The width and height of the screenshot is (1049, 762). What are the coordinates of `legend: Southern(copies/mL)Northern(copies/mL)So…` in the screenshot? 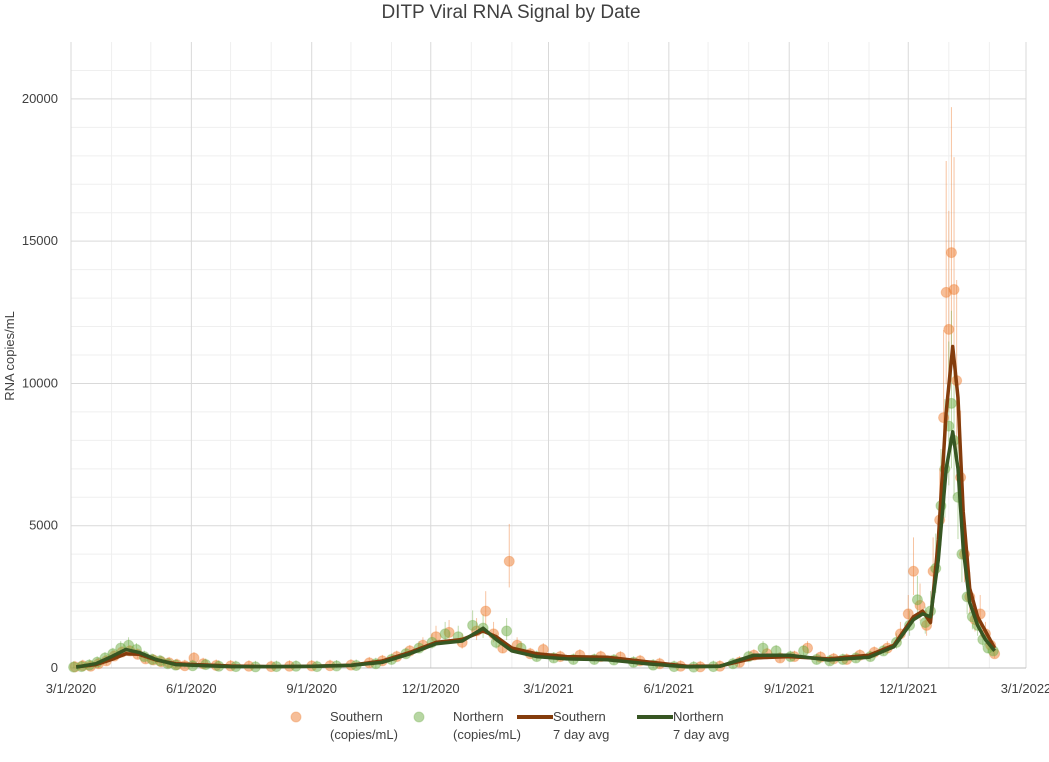 It's located at (509, 725).